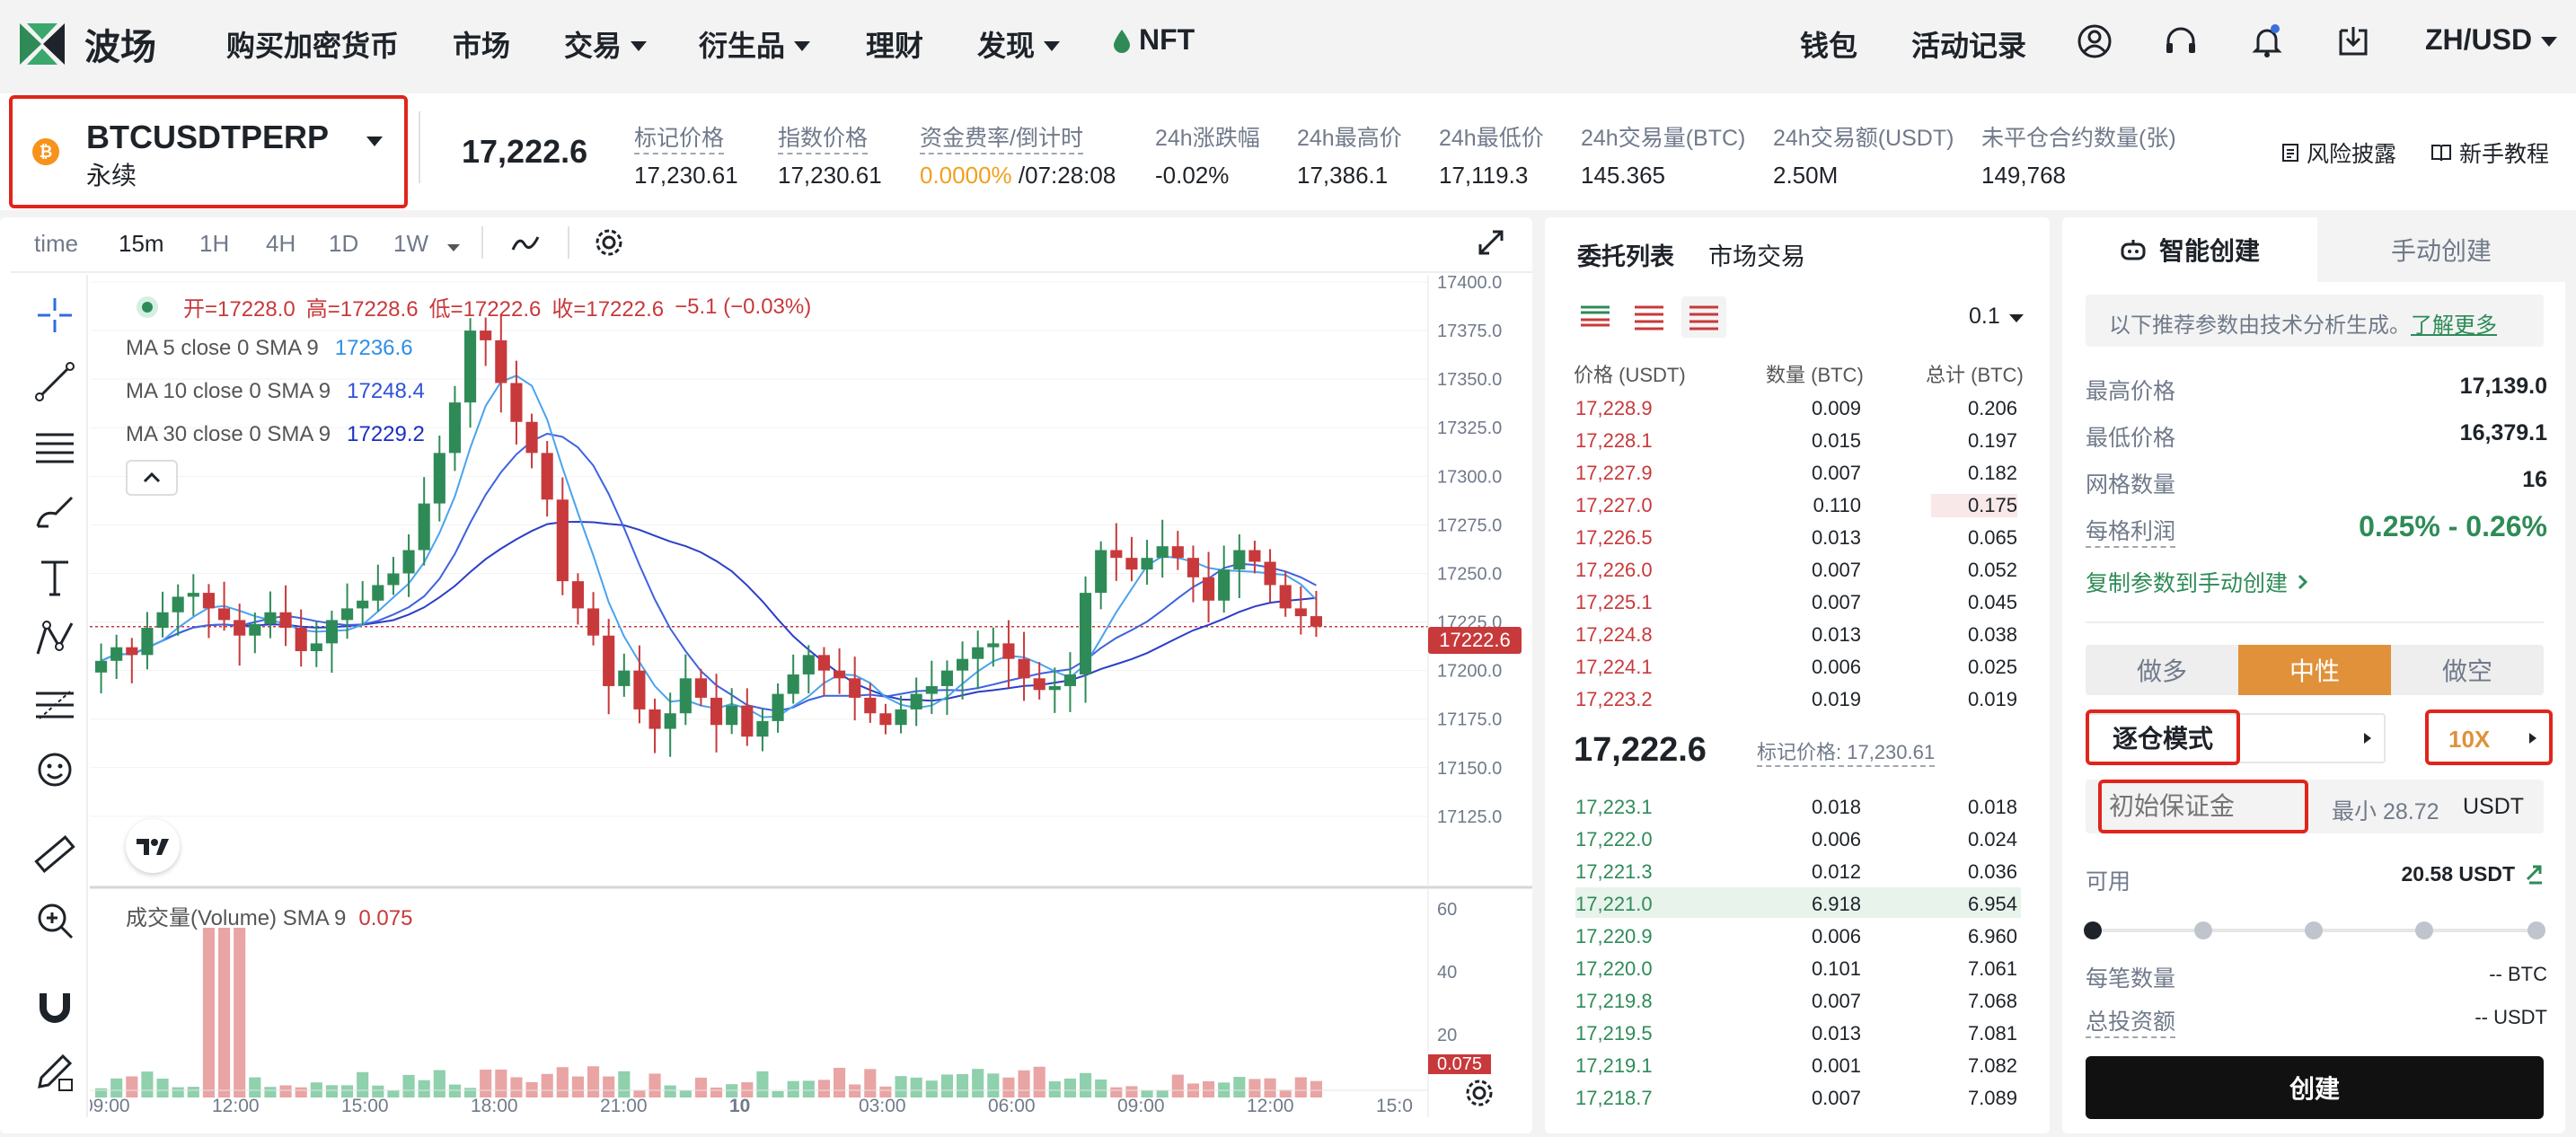 The height and width of the screenshot is (1137, 2576). What do you see at coordinates (54, 381) in the screenshot?
I see `trend-line-icon` at bounding box center [54, 381].